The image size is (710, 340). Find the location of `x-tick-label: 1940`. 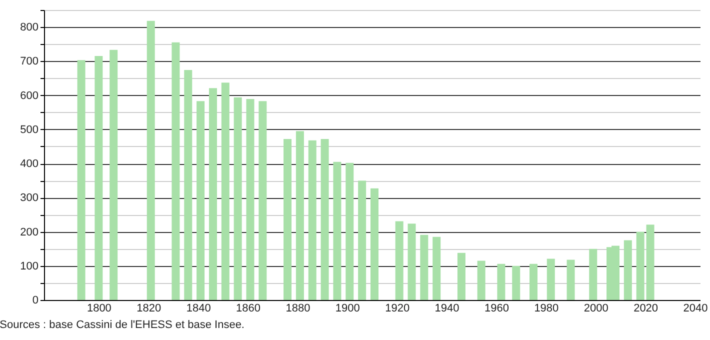

x-tick-label: 1940 is located at coordinates (447, 308).